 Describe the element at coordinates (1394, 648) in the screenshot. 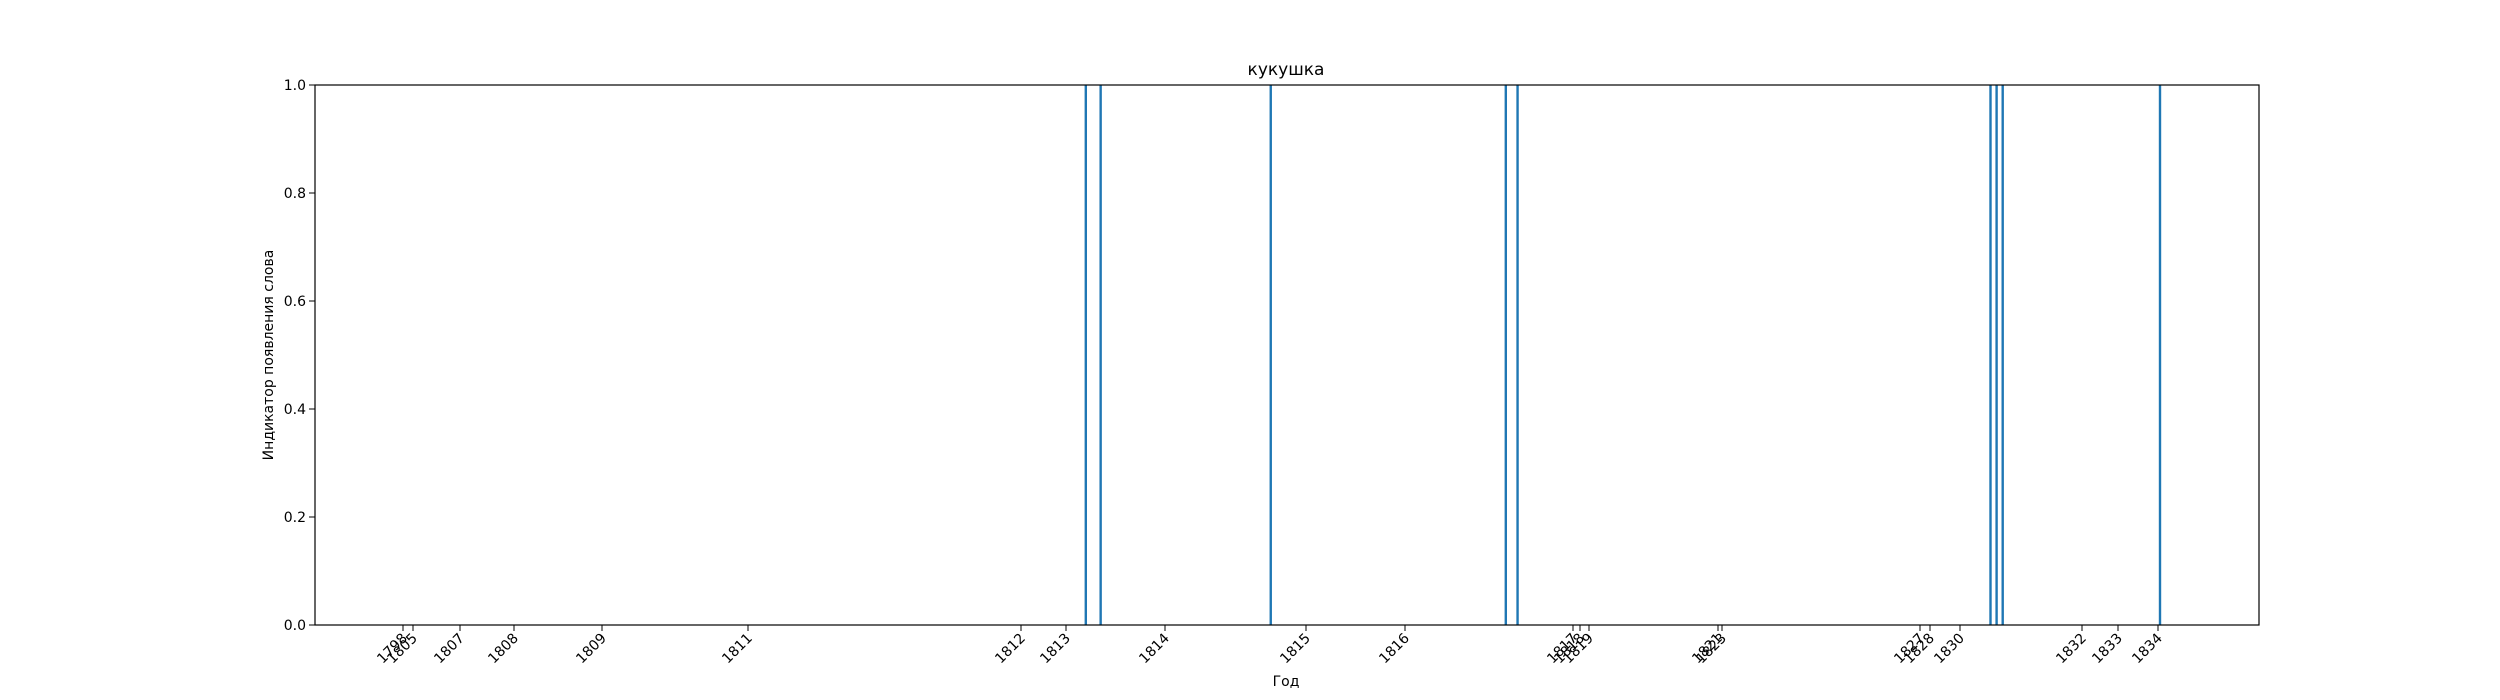

I see `x-tick-label: 1816` at that location.